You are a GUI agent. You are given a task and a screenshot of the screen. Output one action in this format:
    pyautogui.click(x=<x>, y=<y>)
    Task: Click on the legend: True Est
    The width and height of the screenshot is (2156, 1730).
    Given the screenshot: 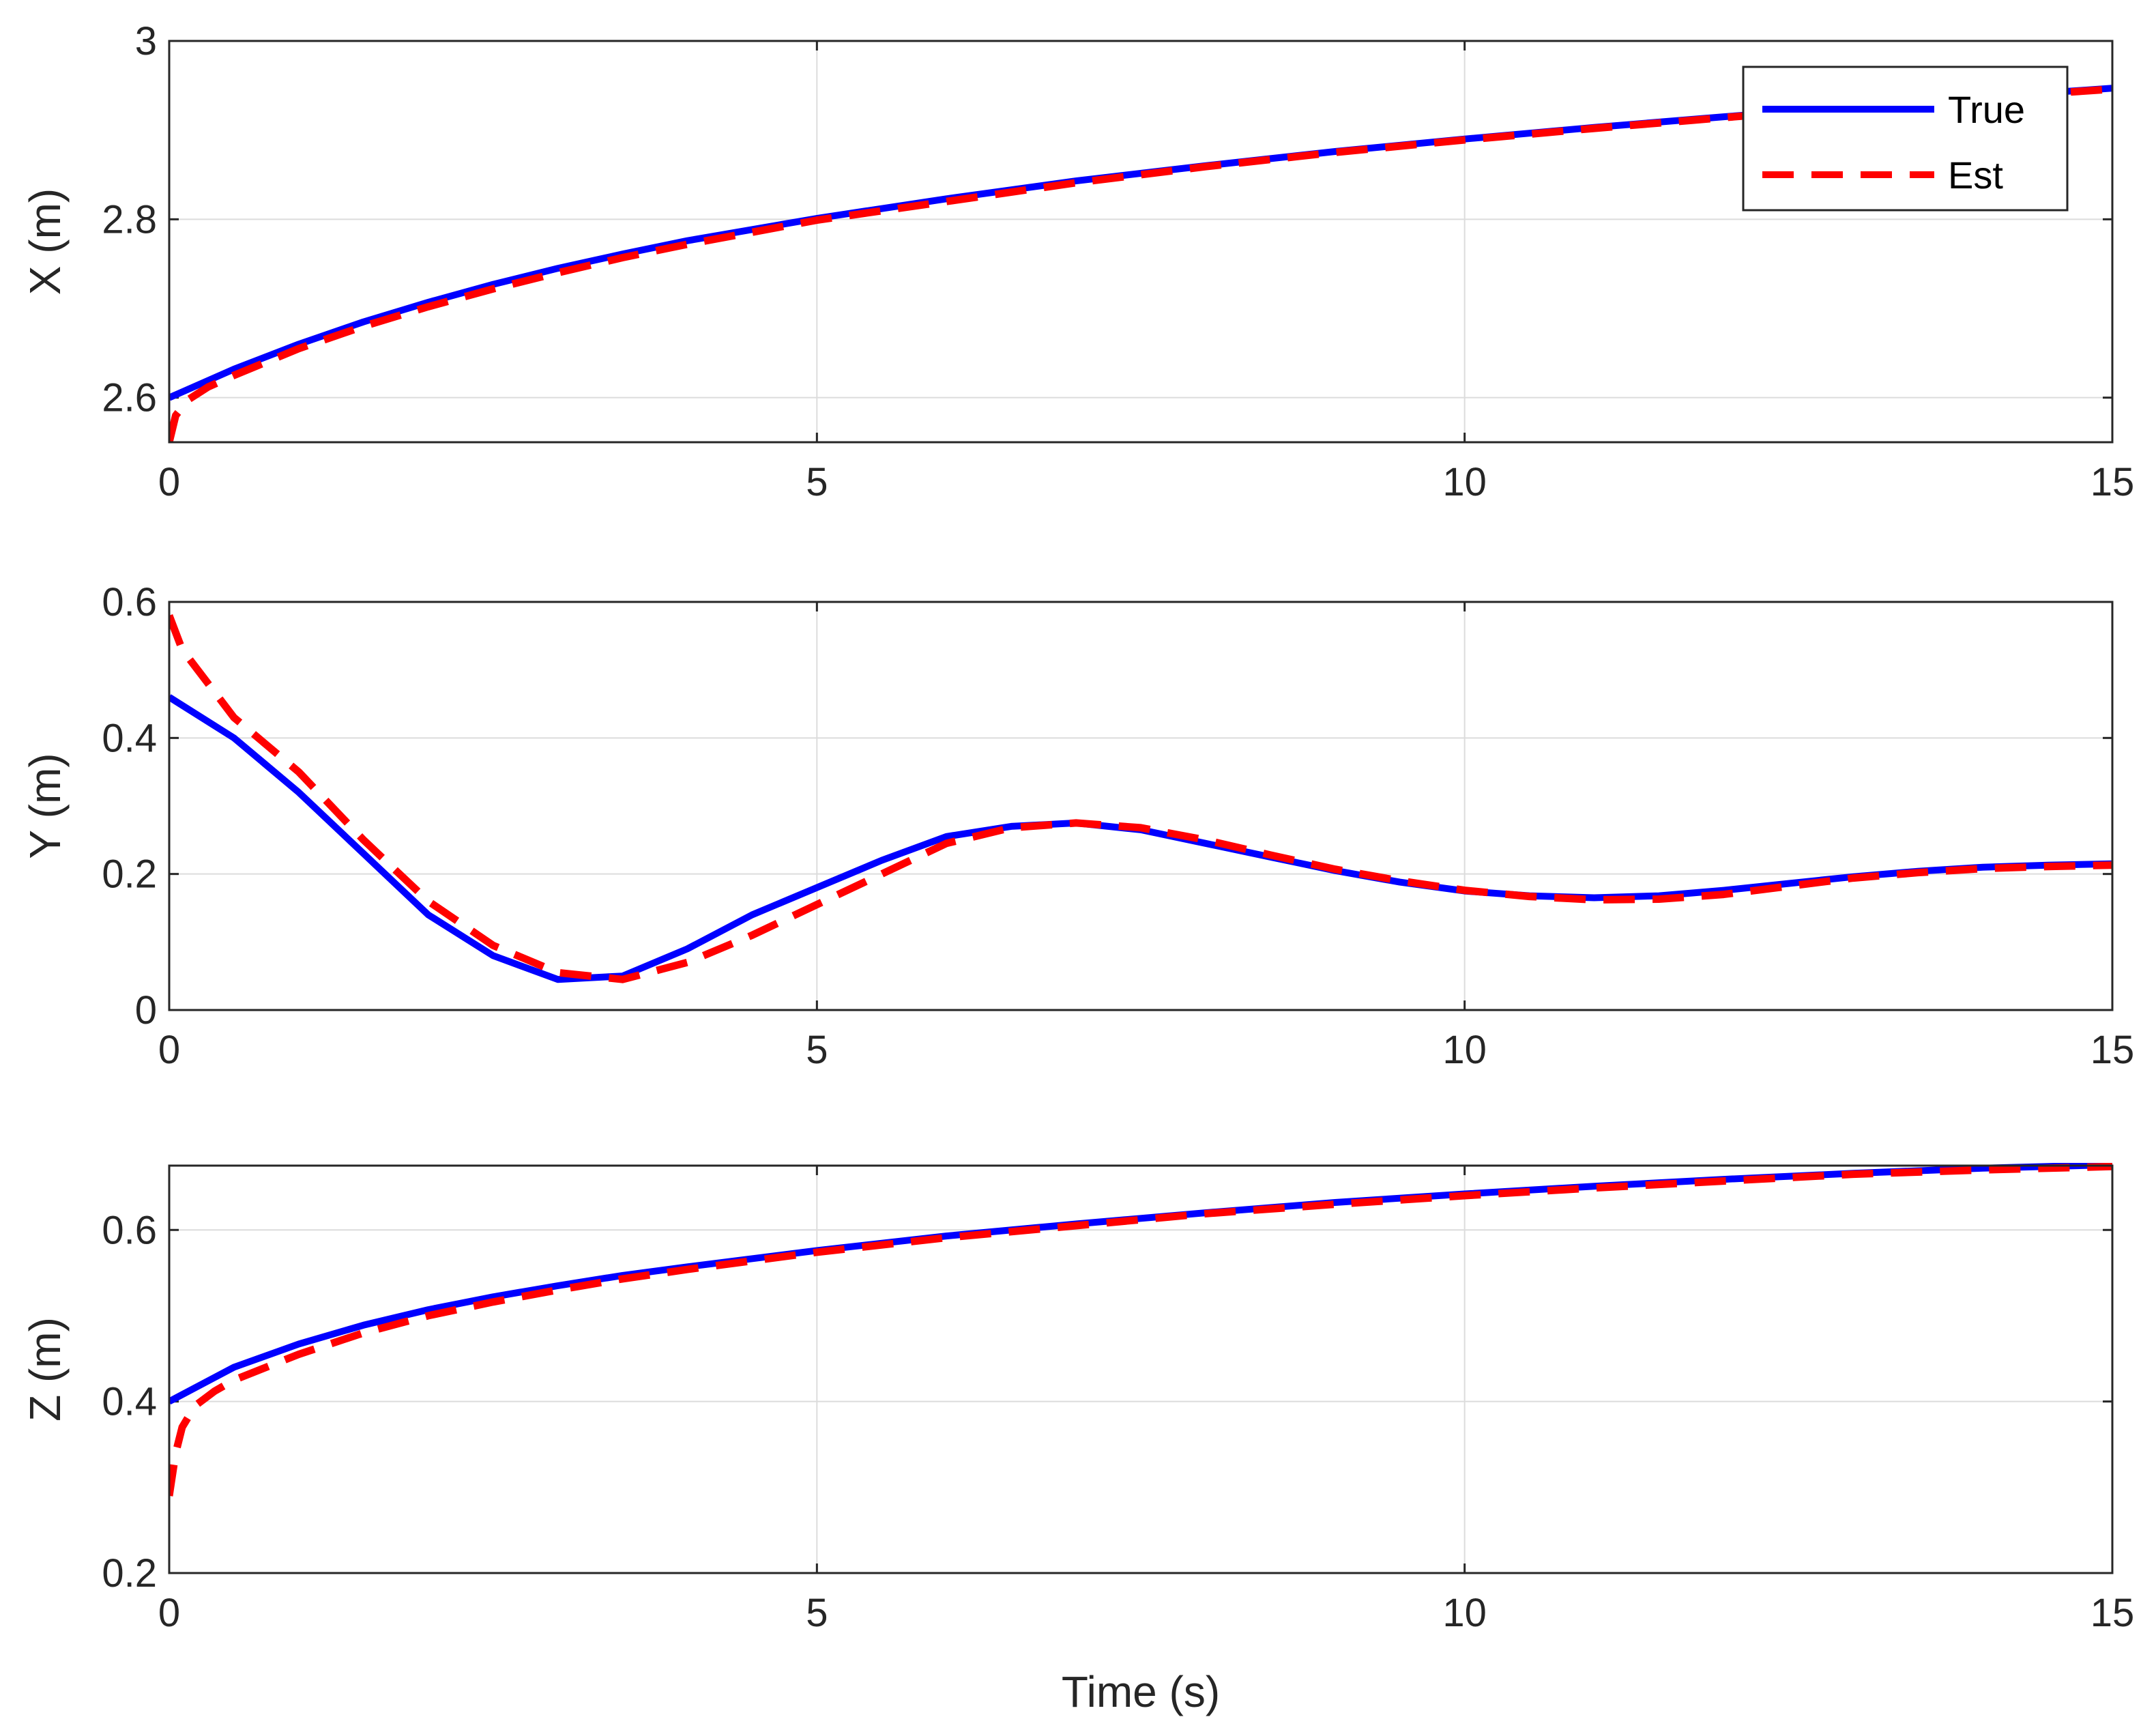 What is the action you would take?
    pyautogui.click(x=1905, y=139)
    